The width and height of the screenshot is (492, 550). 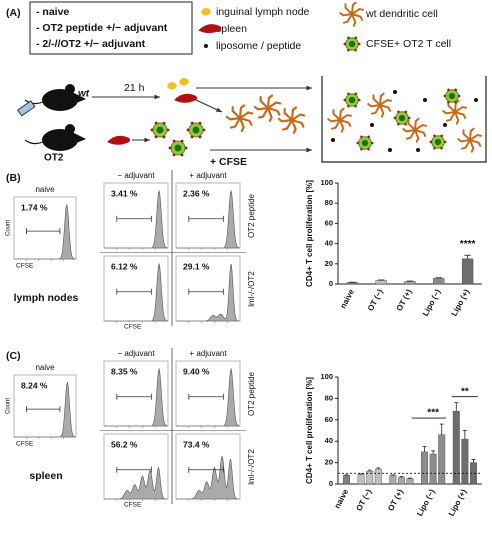 I want to click on gate-percent: 1.74 %, so click(x=34, y=207).